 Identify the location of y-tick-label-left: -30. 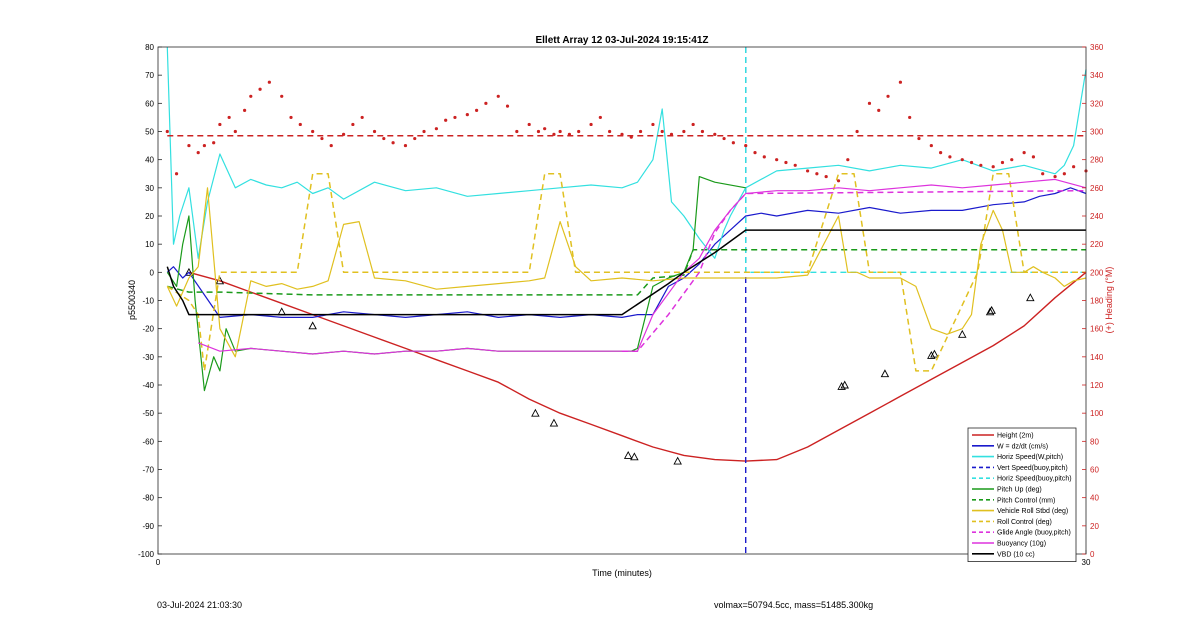
(148, 357).